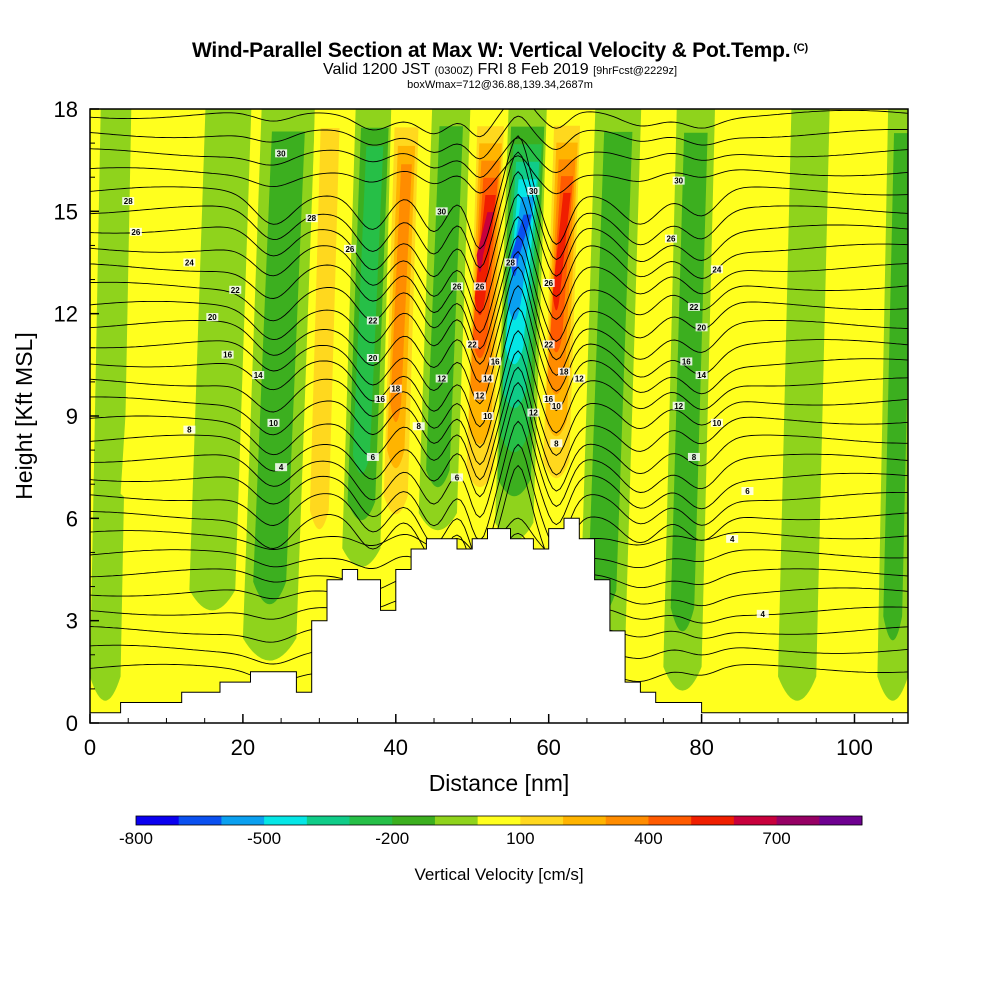 This screenshot has height=1000, width=1000. I want to click on theta-label: 8, so click(693, 457).